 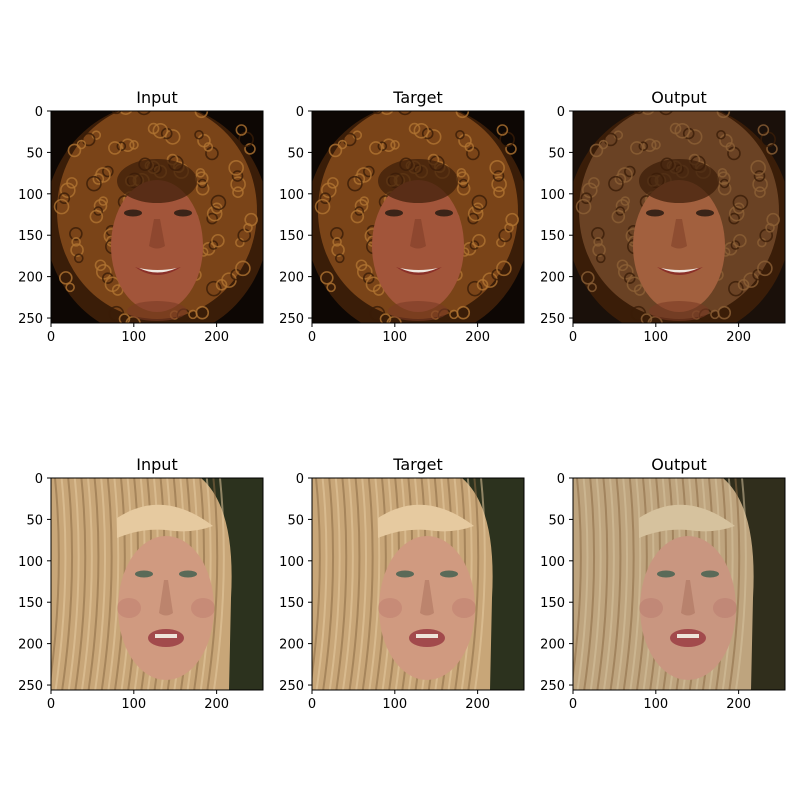 I want to click on panel-target-row-1: Target 0 100 200 0 50 100 150 200 250, so click(x=402, y=216).